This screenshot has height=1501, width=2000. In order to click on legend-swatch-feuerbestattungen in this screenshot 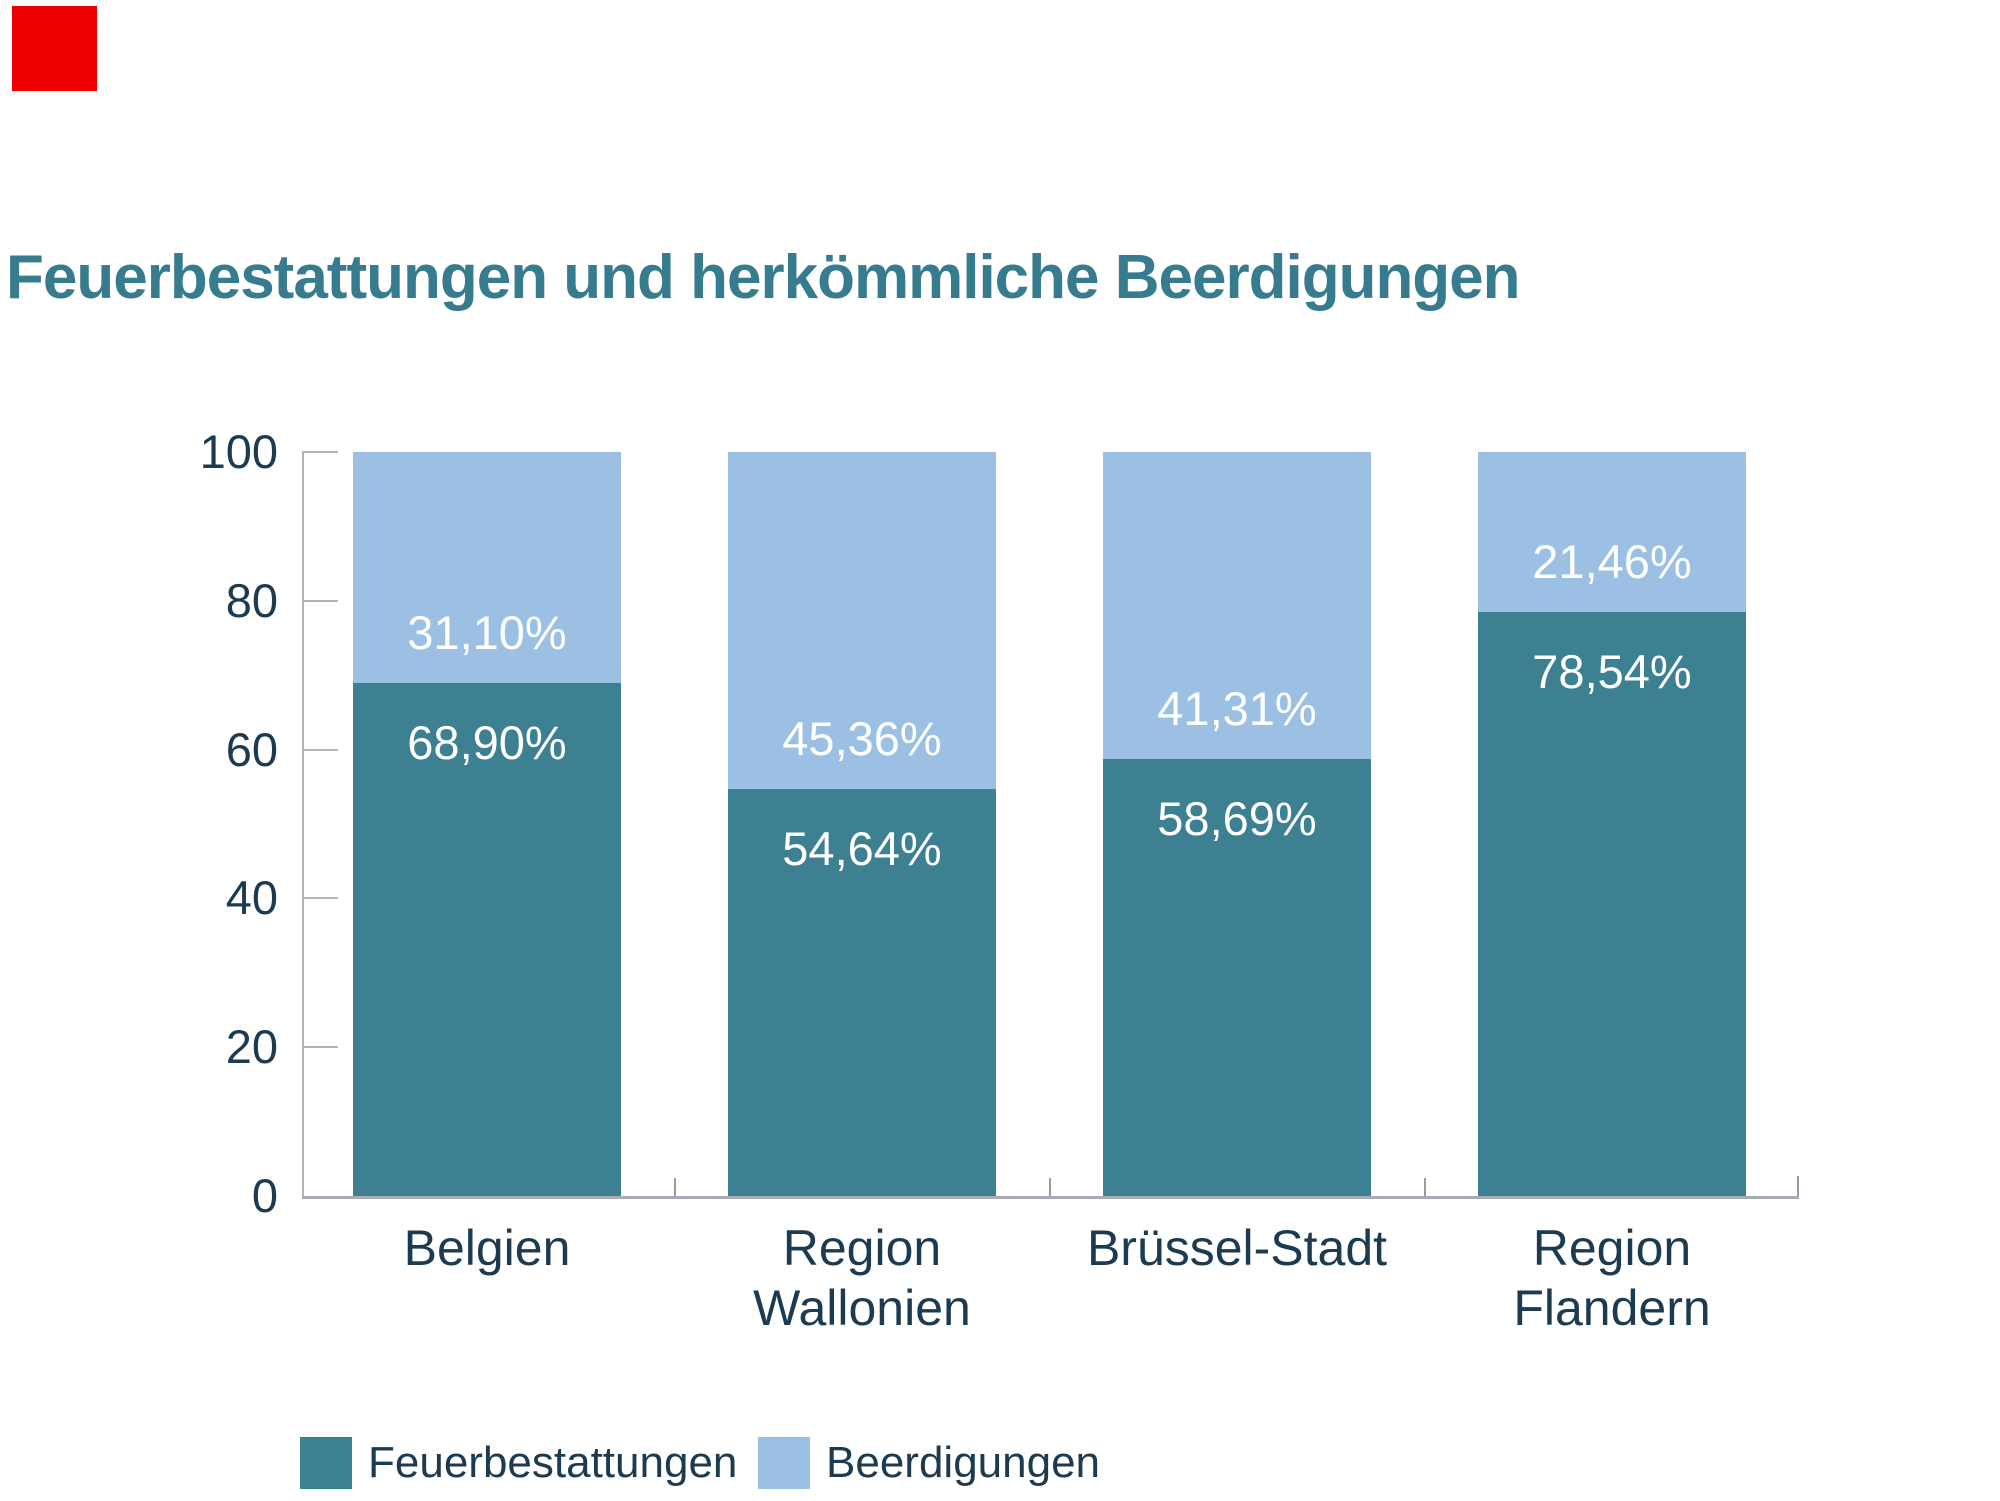, I will do `click(326, 1463)`.